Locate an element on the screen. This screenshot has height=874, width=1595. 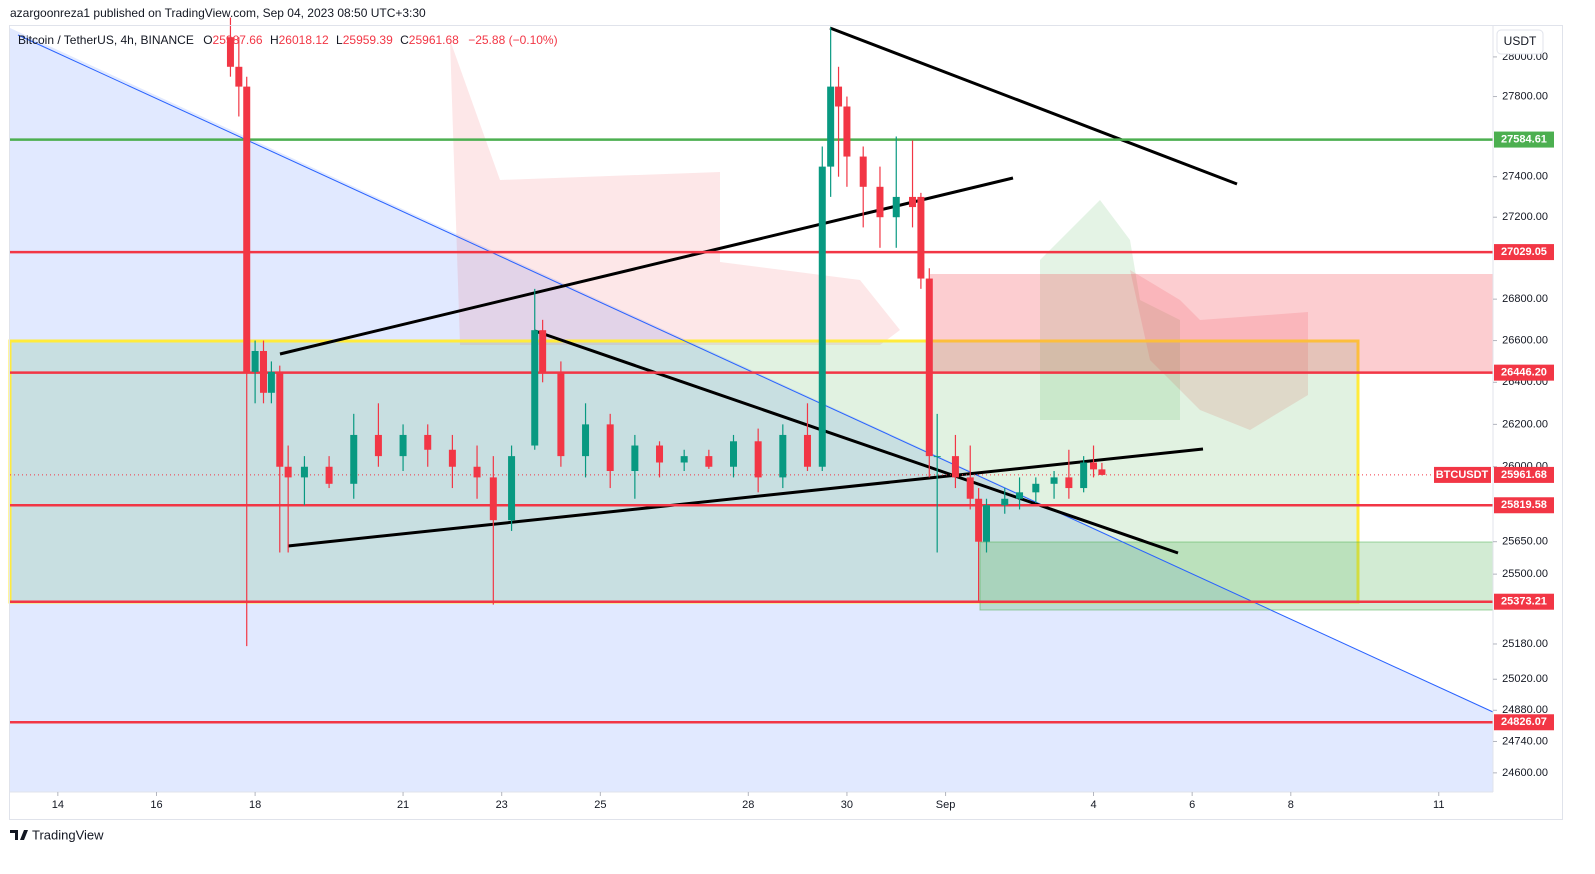
y-tick-label: 24880.00 is located at coordinates (1525, 710).